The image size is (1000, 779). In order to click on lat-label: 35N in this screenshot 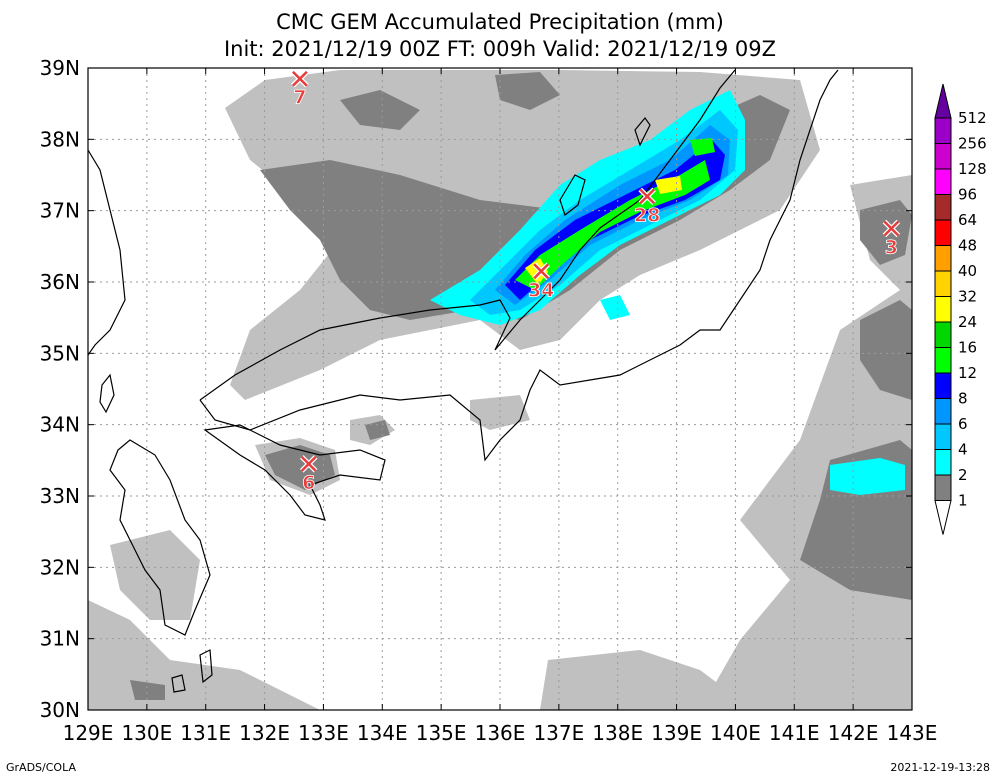, I will do `click(60, 353)`.